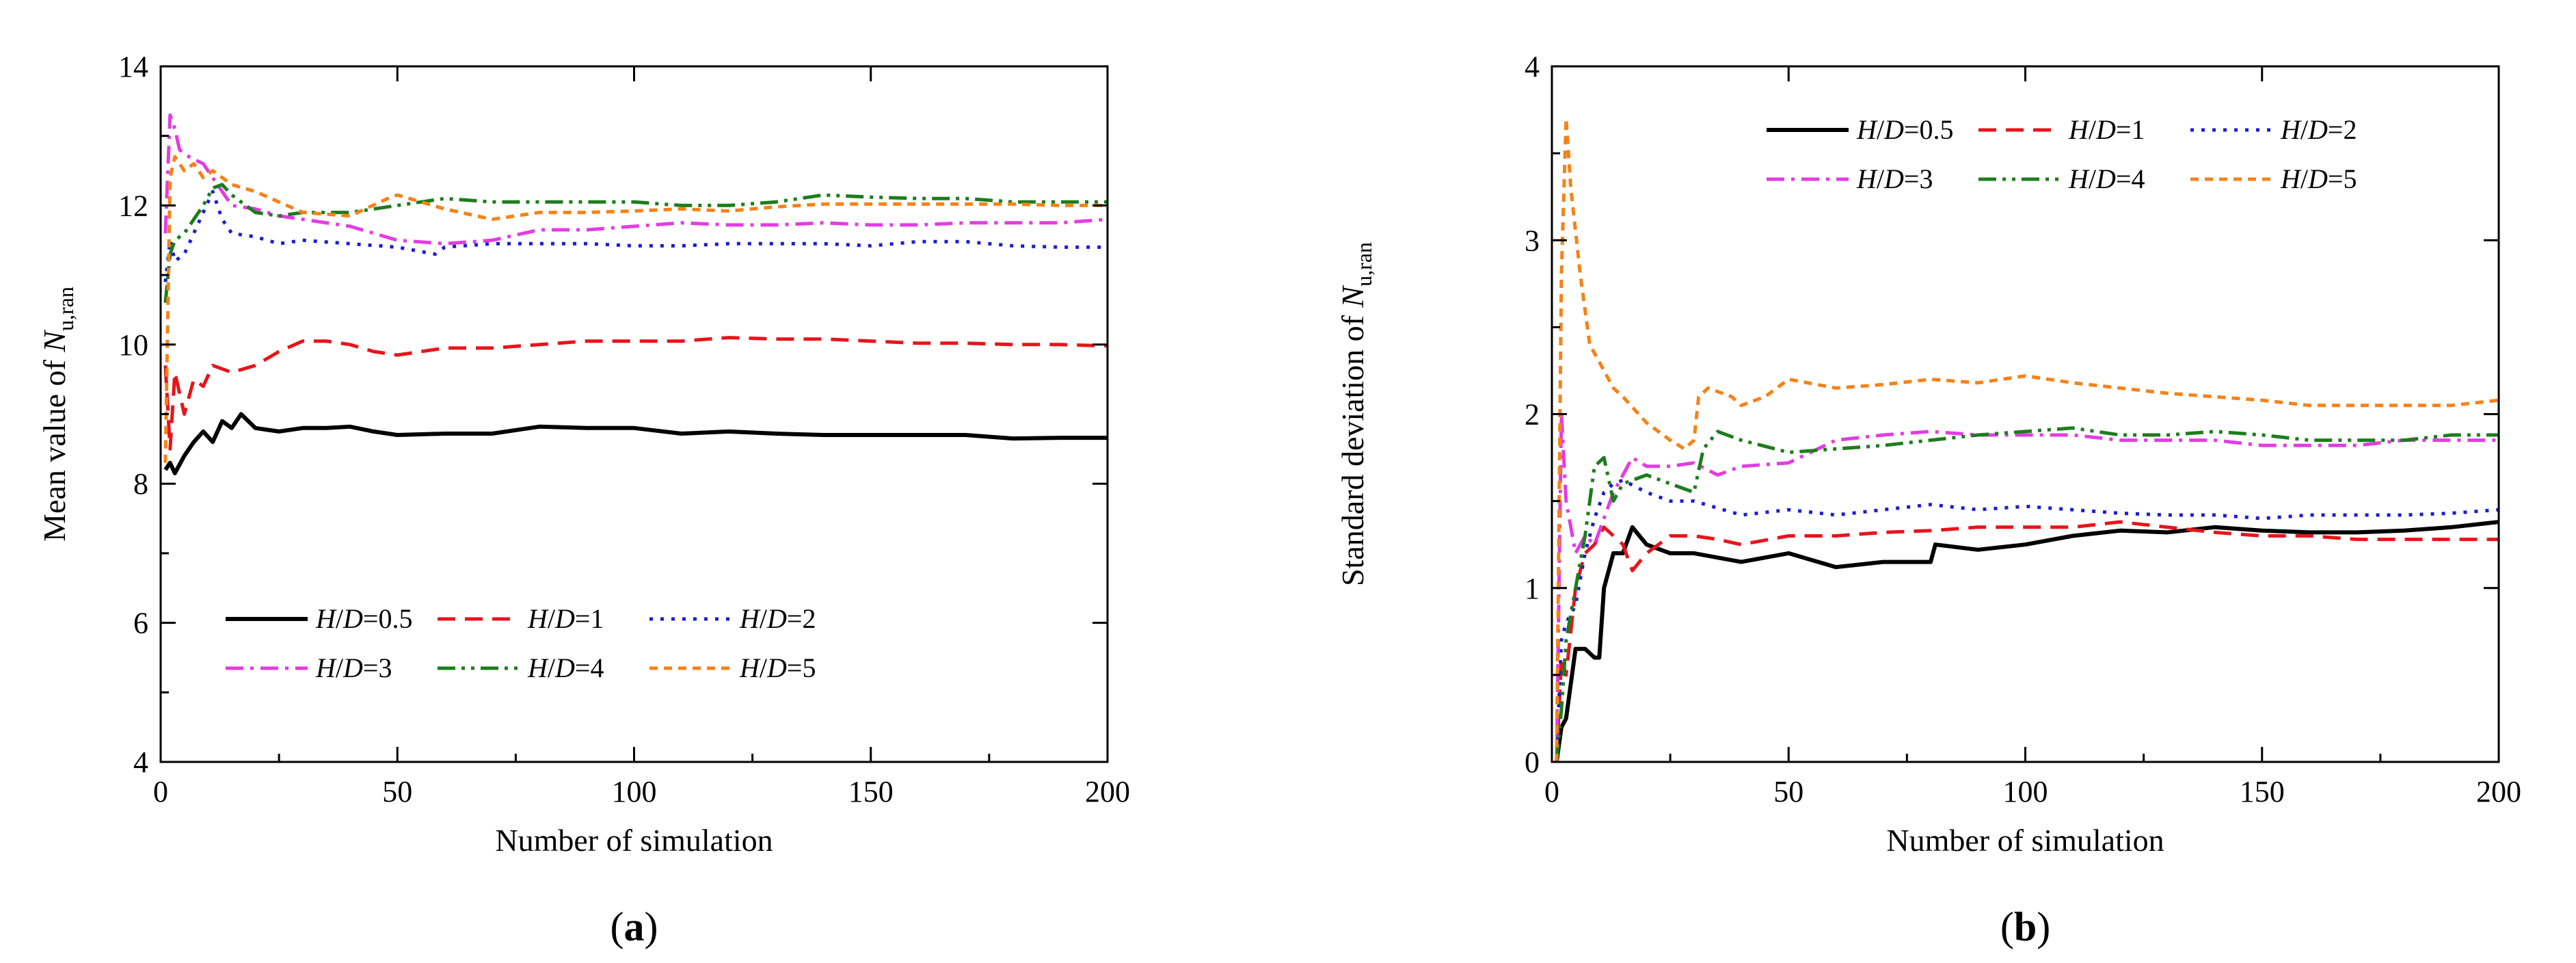 The height and width of the screenshot is (963, 2576). Describe the element at coordinates (1355, 414) in the screenshot. I see `y-axis-label: Standard deviation of Nu,ran` at that location.